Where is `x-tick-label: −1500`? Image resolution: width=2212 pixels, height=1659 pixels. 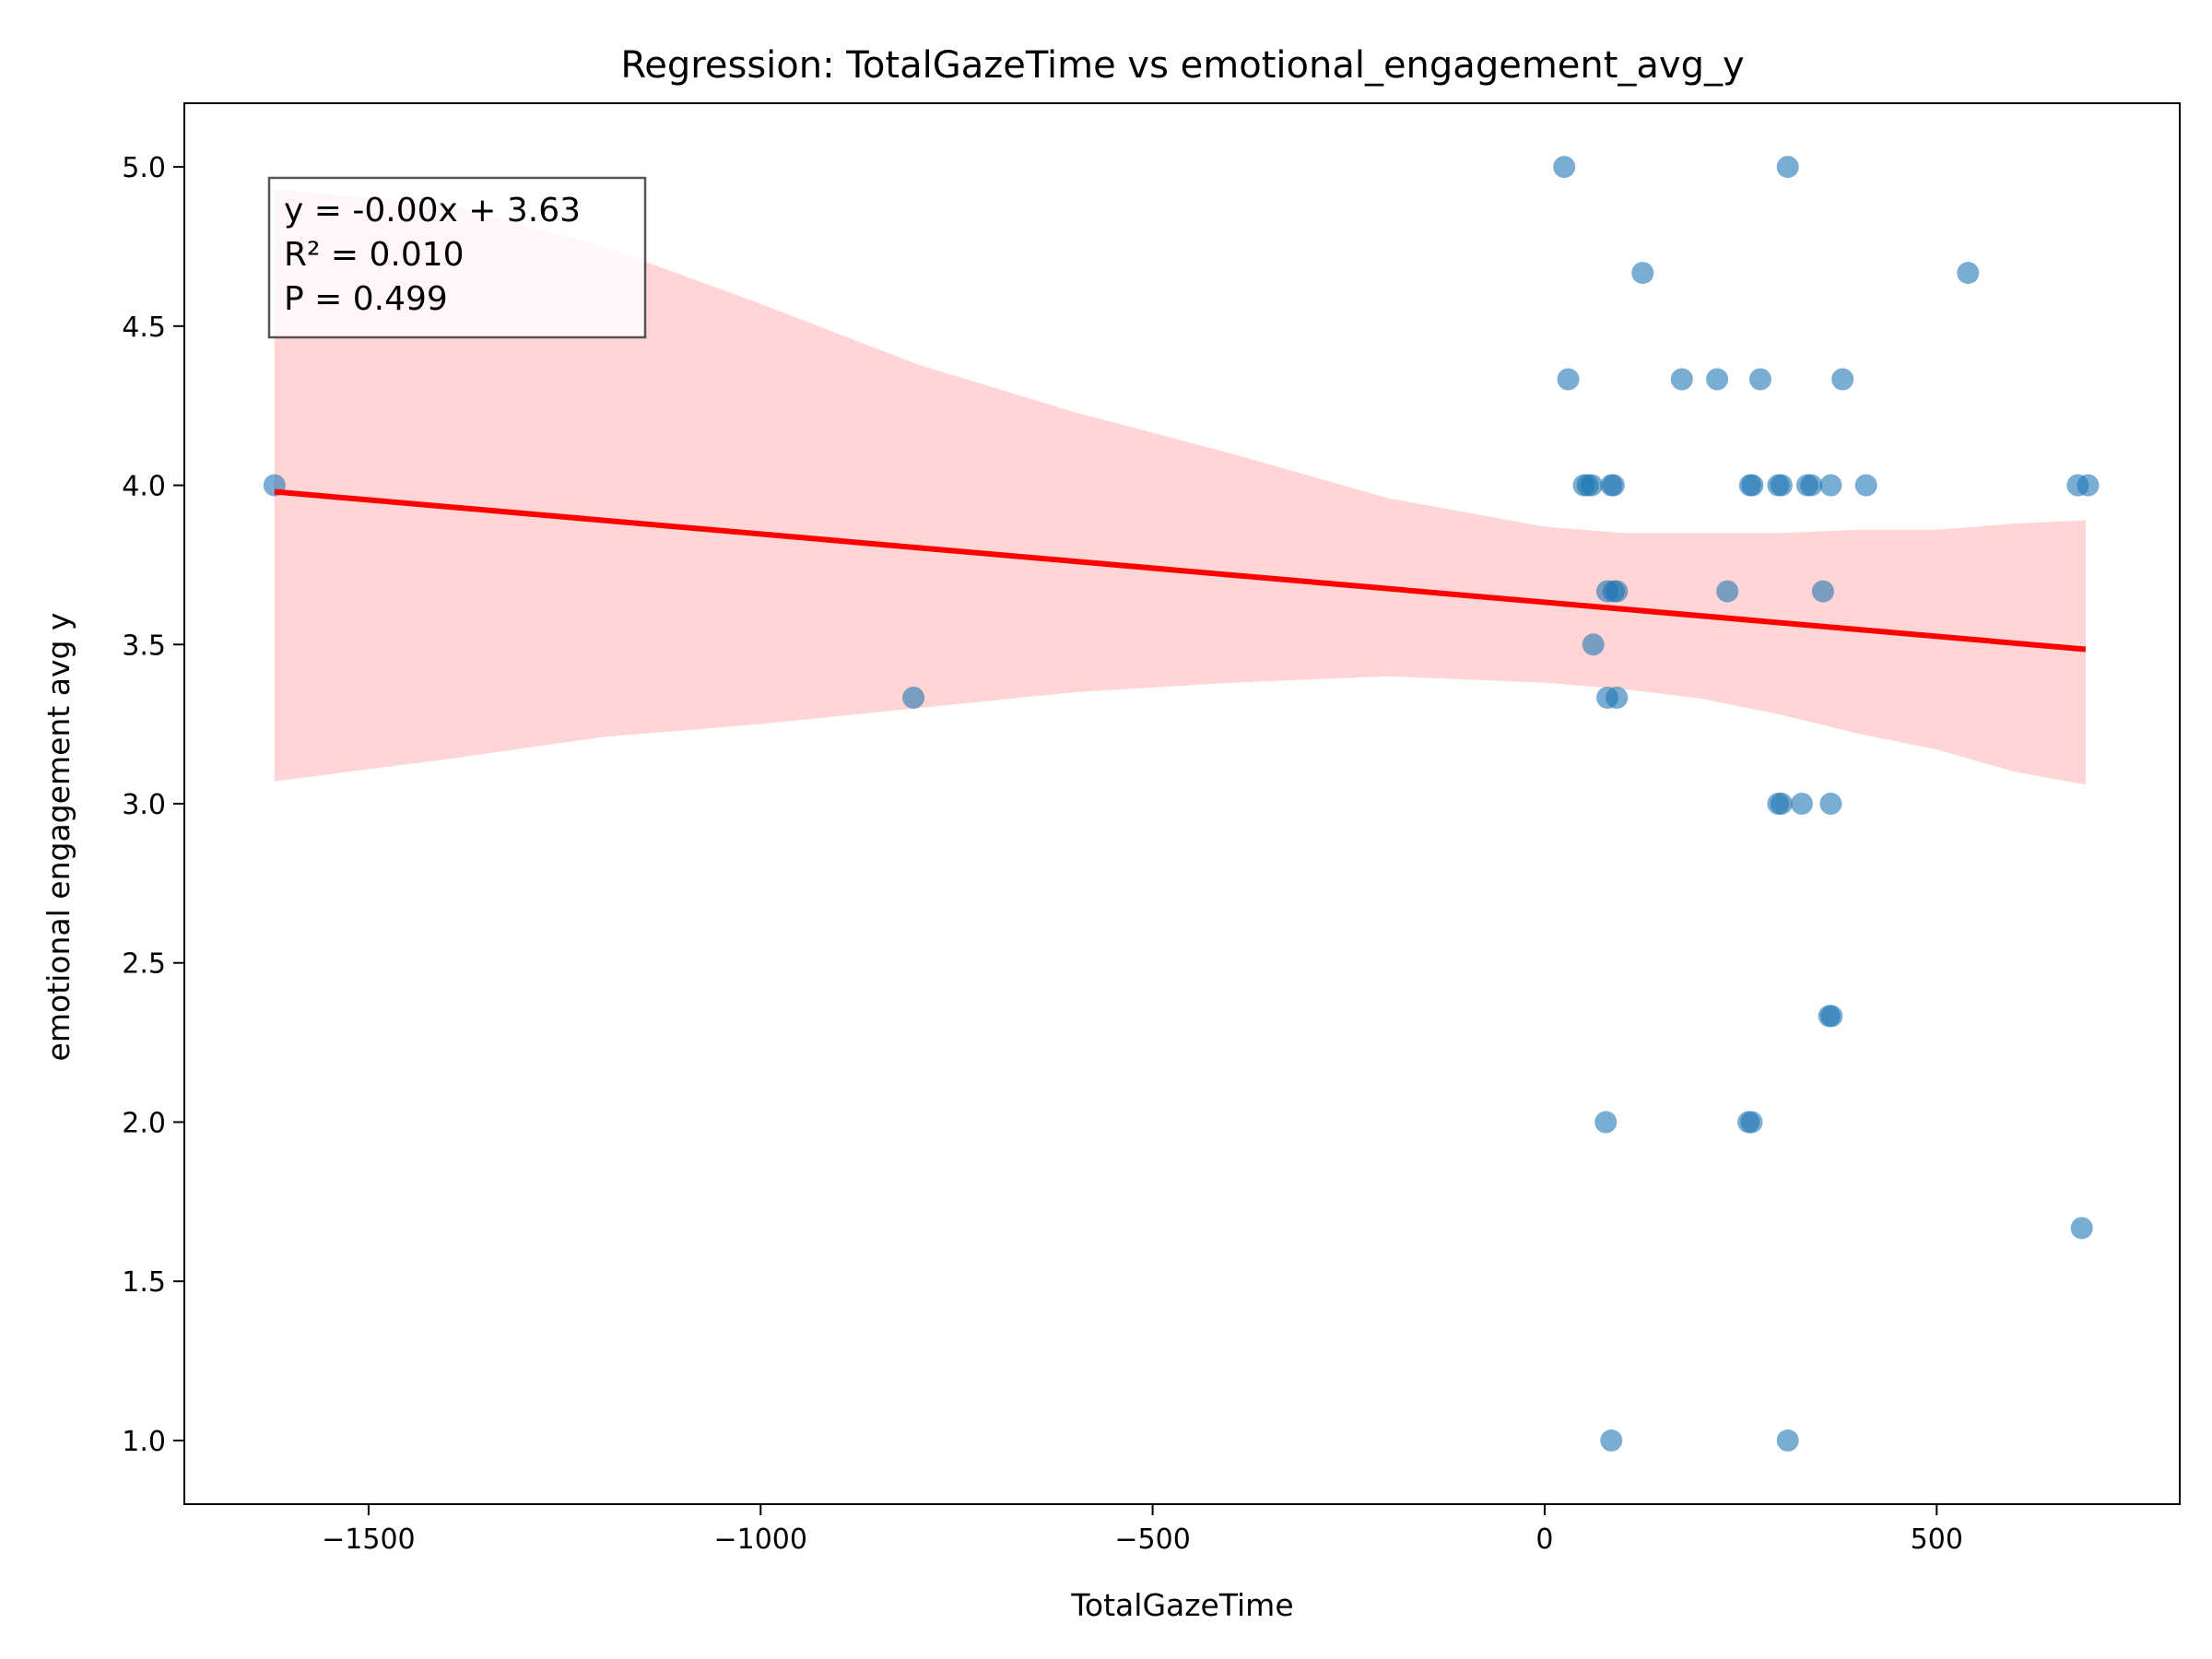
x-tick-label: −1500 is located at coordinates (368, 1540).